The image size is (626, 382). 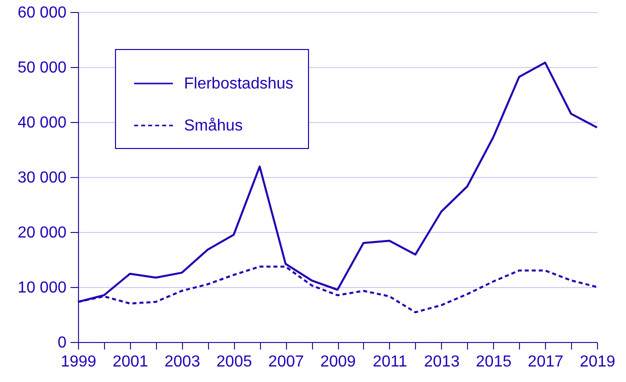 What do you see at coordinates (338, 362) in the screenshot?
I see `x-tick-label: 2009` at bounding box center [338, 362].